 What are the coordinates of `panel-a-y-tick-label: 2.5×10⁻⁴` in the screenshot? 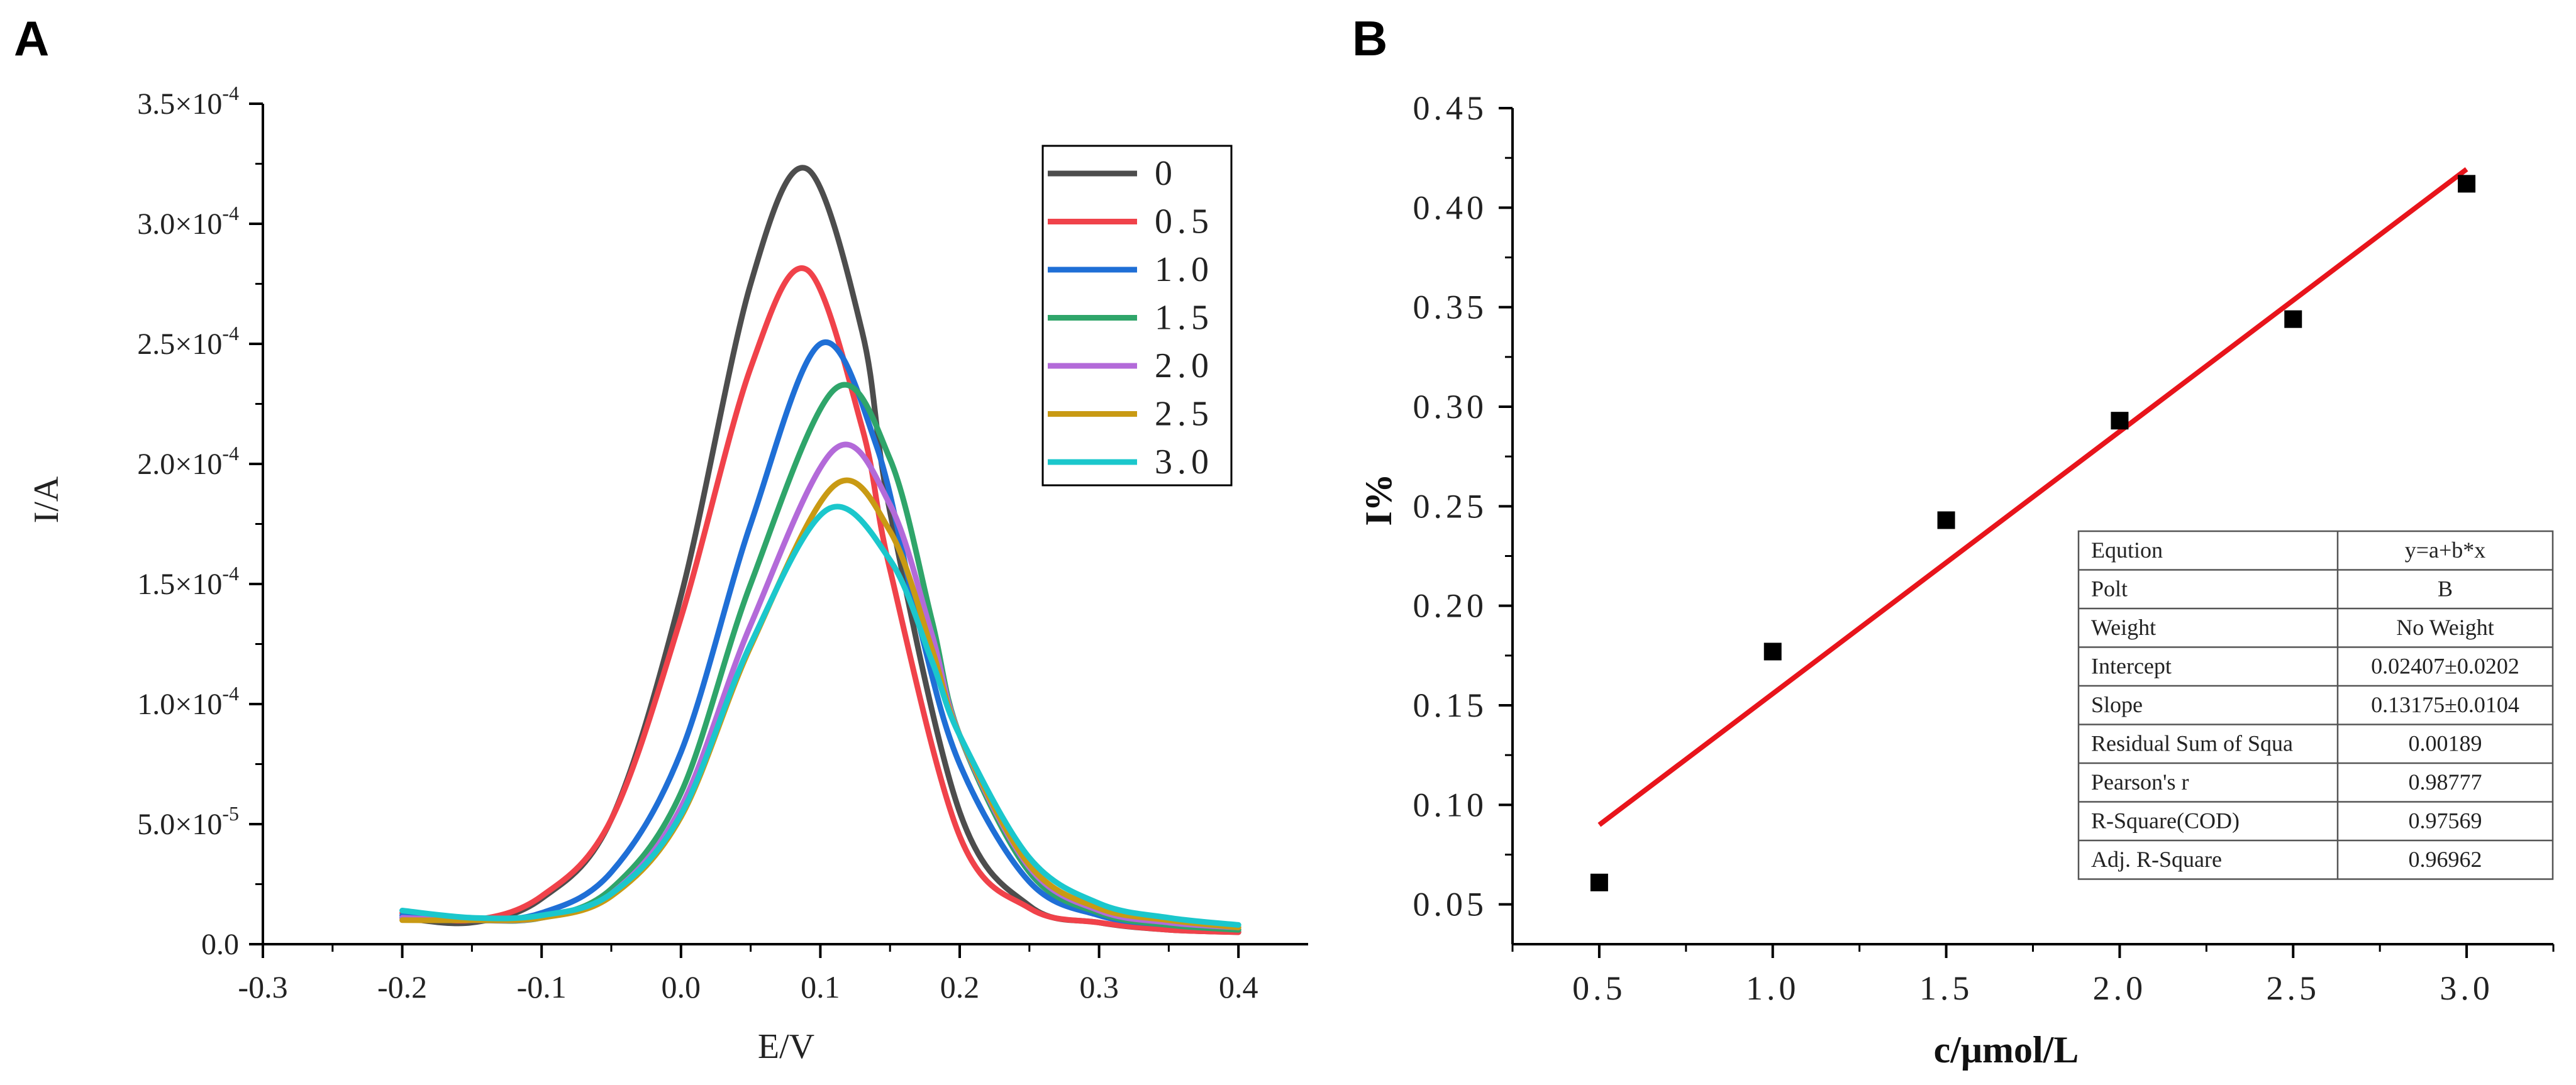 It's located at (188, 341).